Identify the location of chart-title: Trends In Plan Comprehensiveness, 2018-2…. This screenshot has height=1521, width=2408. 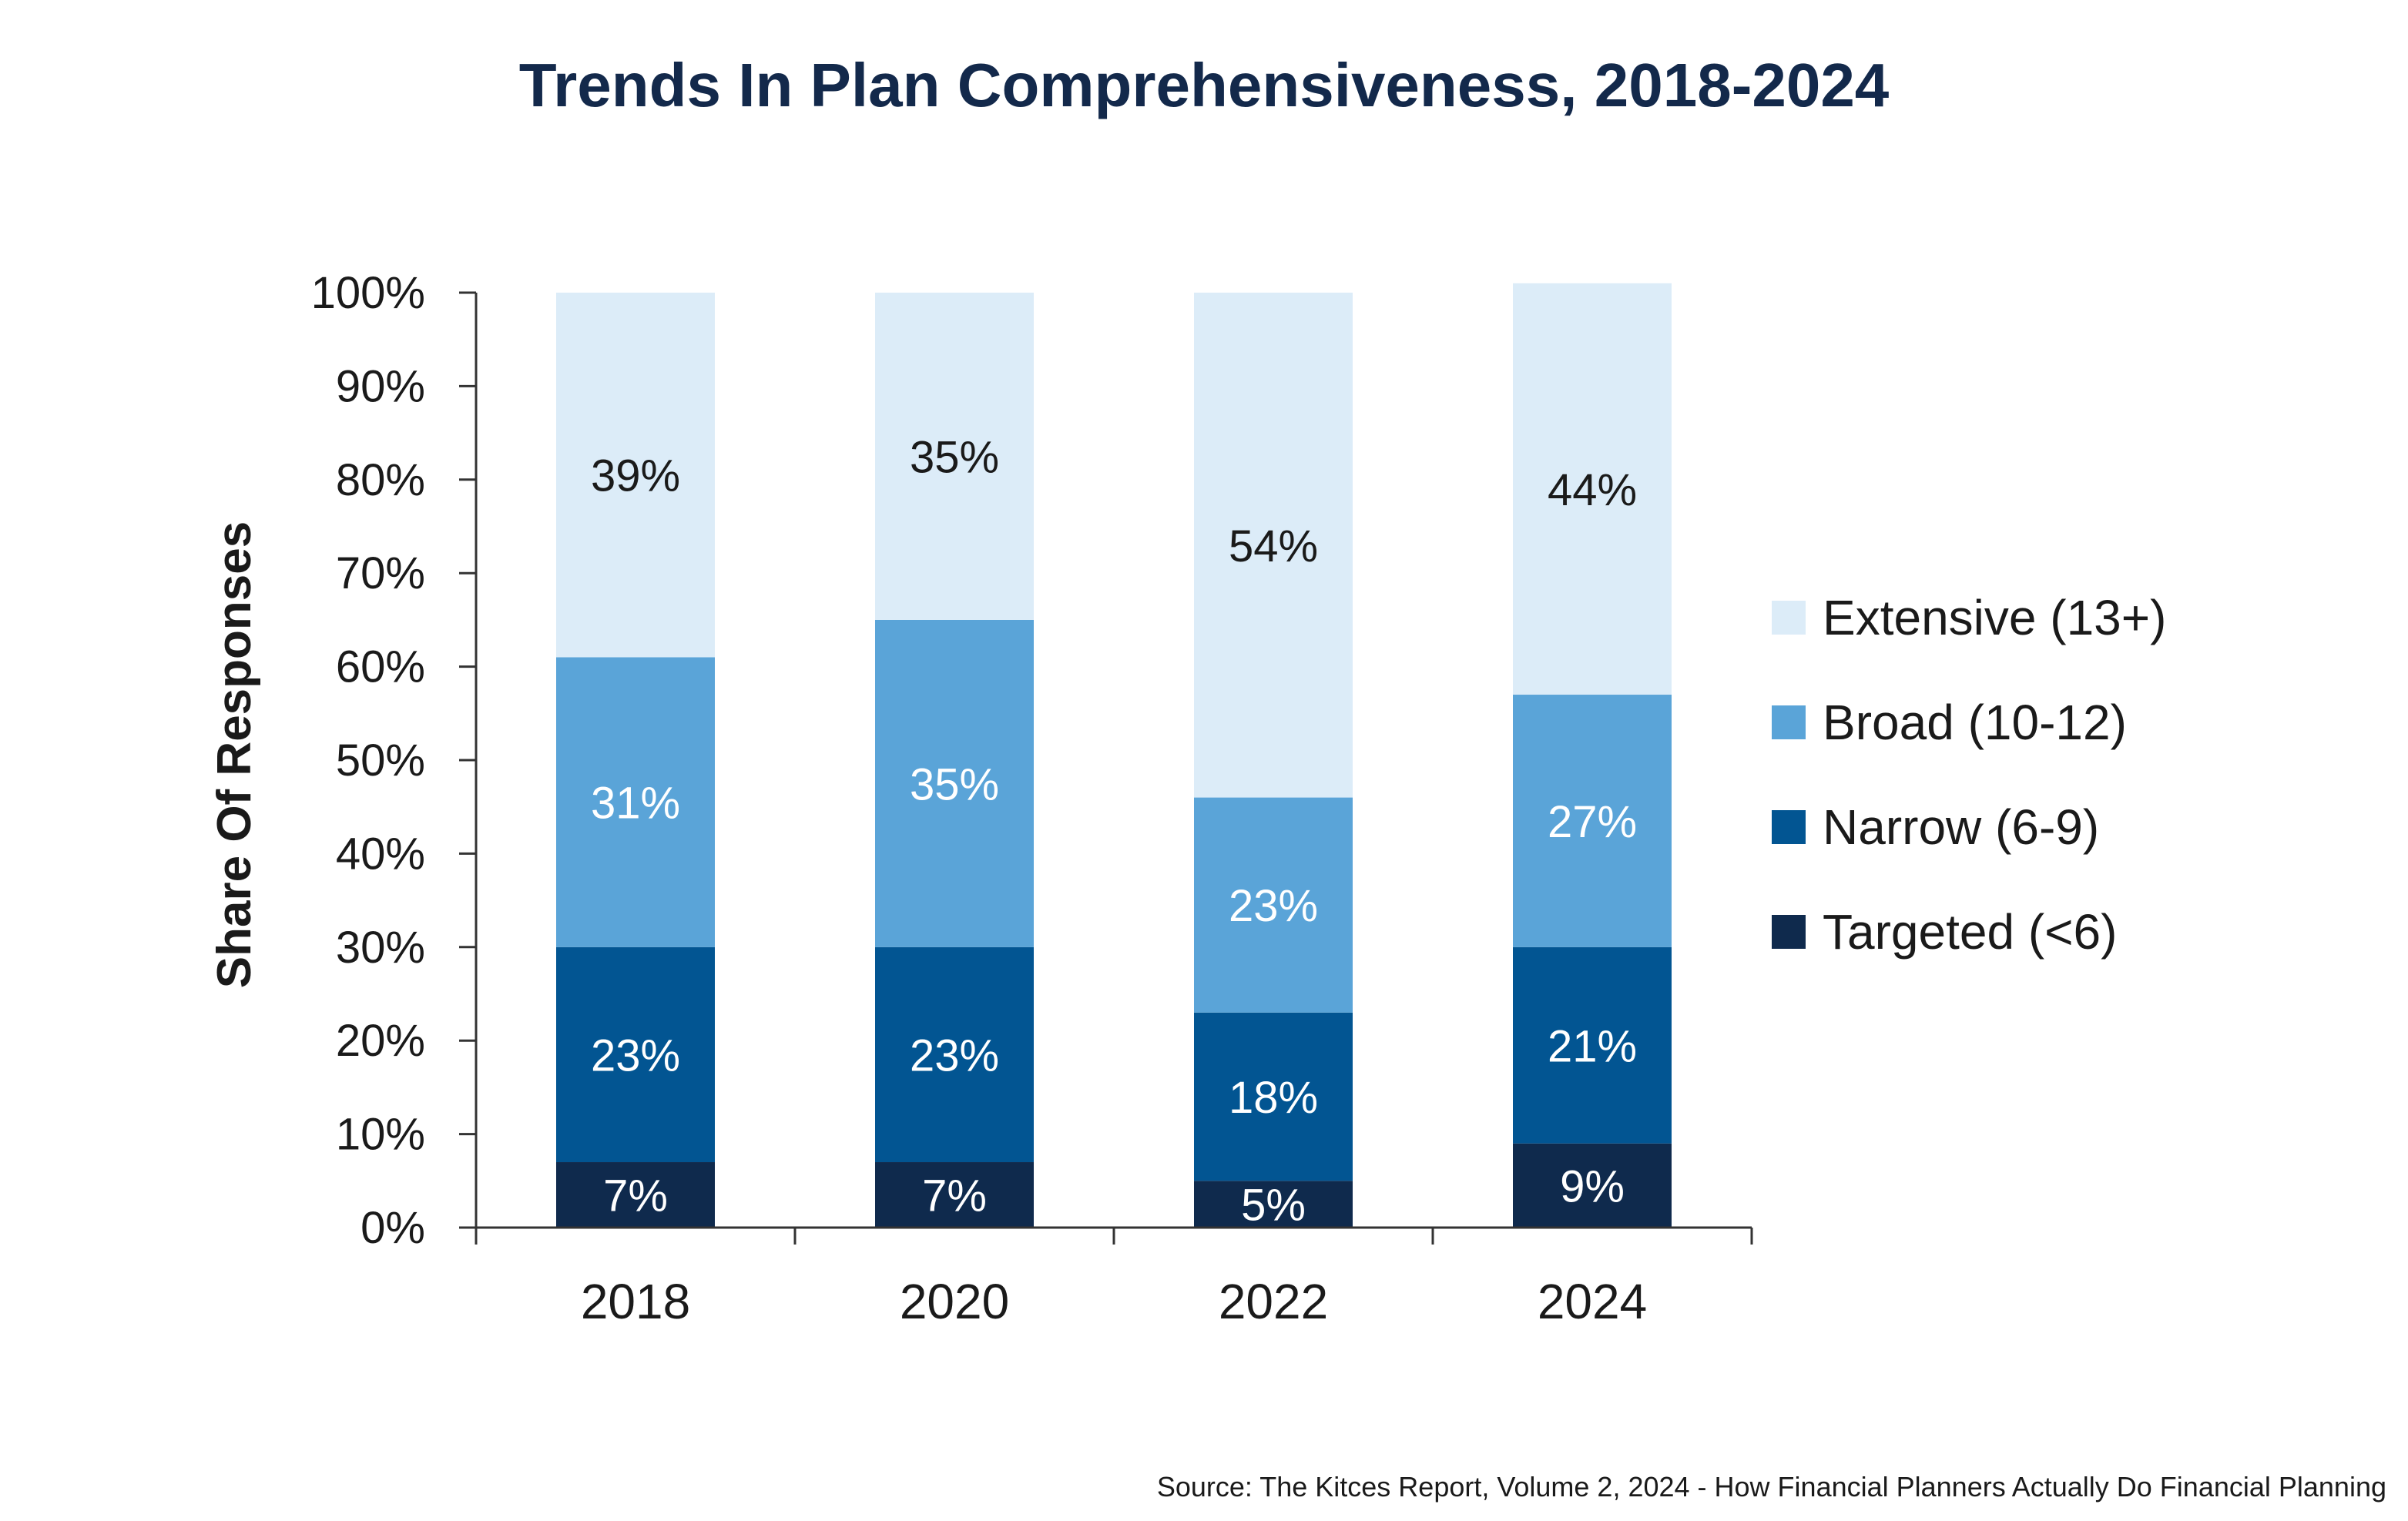
(1204, 85).